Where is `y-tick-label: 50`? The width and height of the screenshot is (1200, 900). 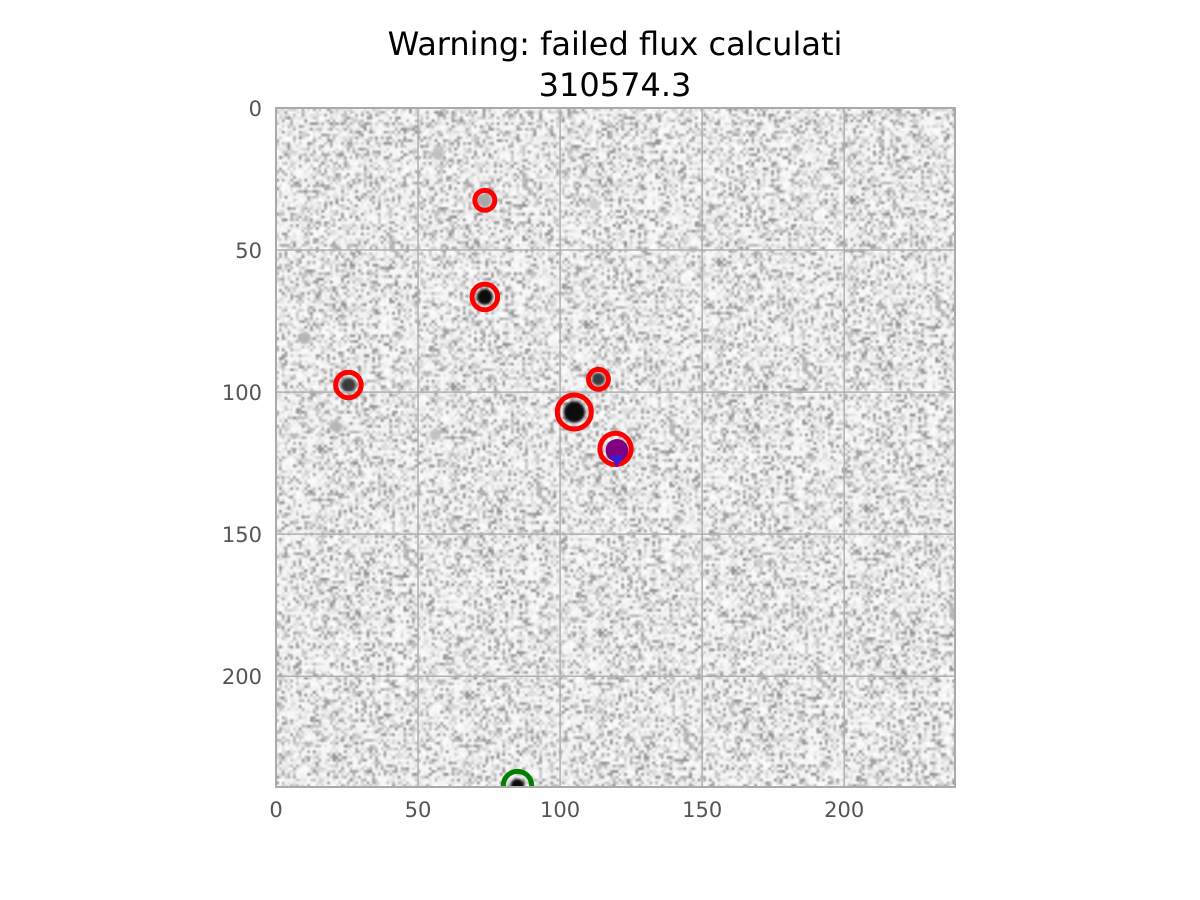
y-tick-label: 50 is located at coordinates (248, 251).